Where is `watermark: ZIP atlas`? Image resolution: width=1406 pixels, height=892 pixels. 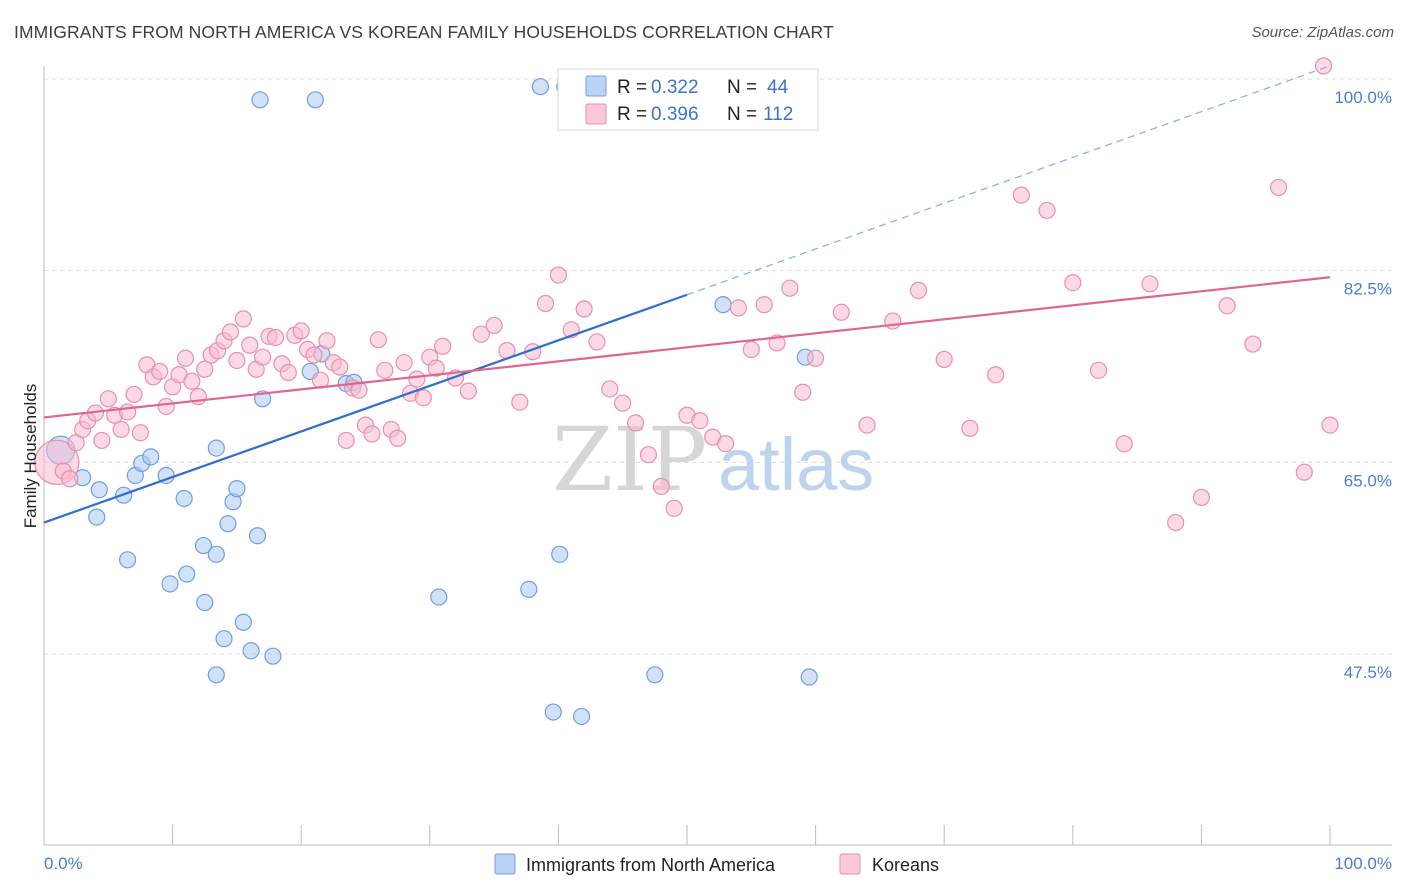 watermark: ZIP atlas is located at coordinates (713, 459).